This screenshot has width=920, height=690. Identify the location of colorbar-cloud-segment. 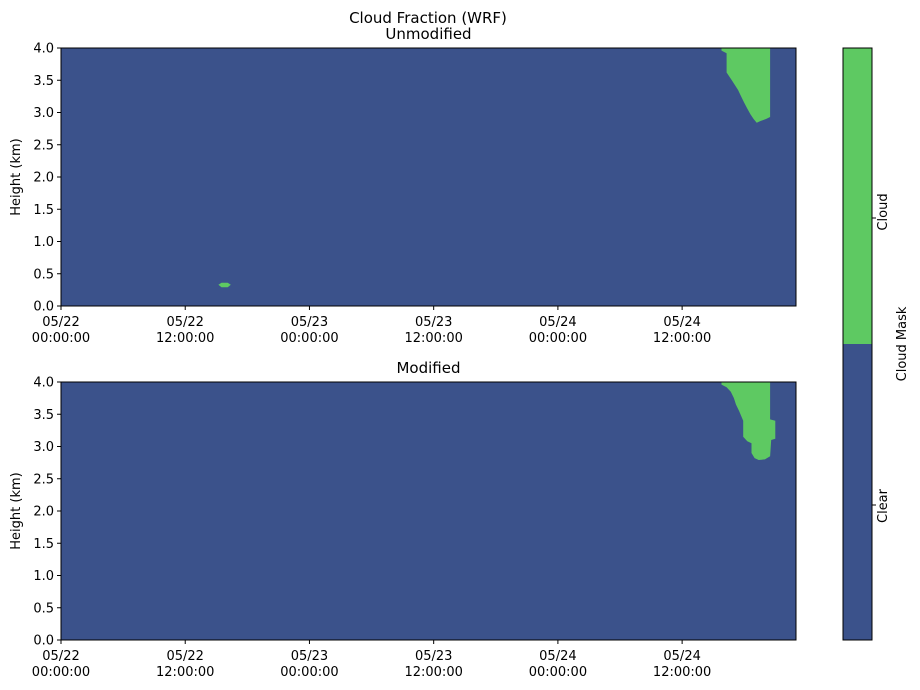
(857, 196).